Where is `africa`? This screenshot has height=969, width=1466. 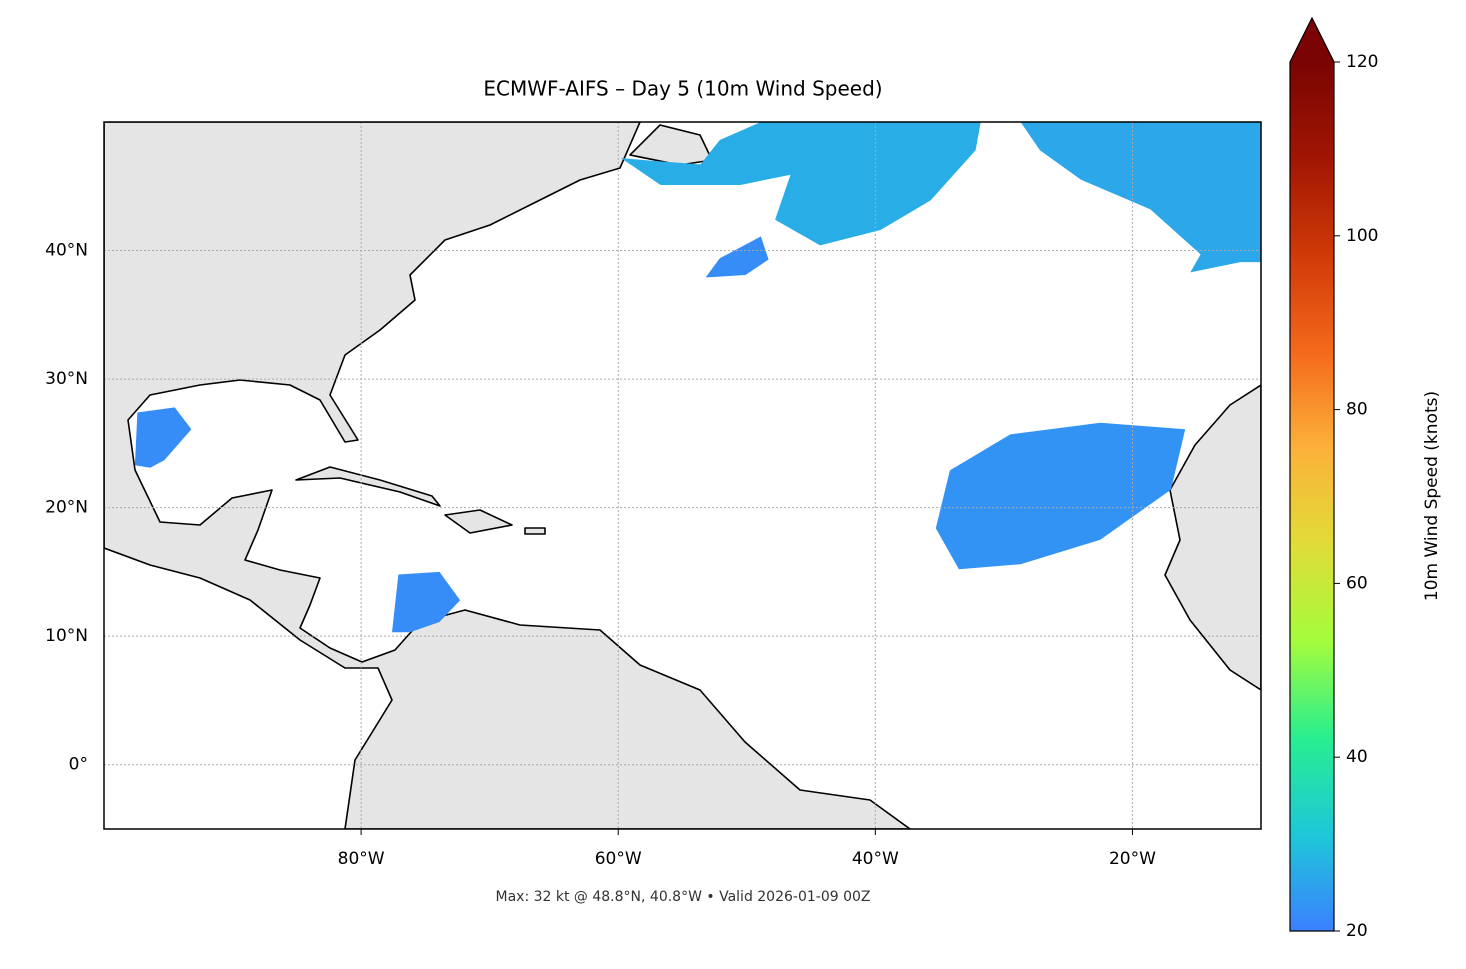
africa is located at coordinates (1212, 537).